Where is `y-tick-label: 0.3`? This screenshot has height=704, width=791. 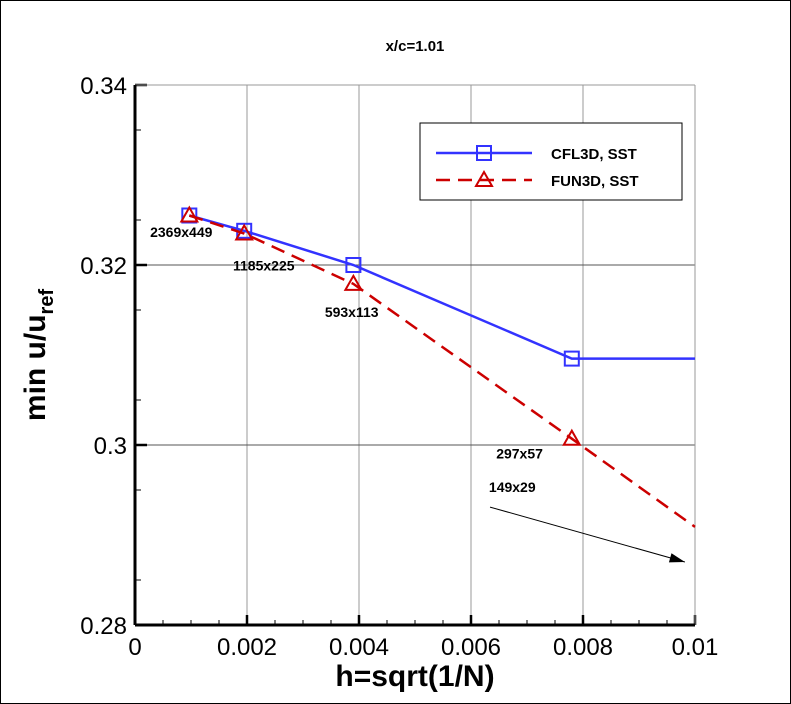
y-tick-label: 0.3 is located at coordinates (110, 446).